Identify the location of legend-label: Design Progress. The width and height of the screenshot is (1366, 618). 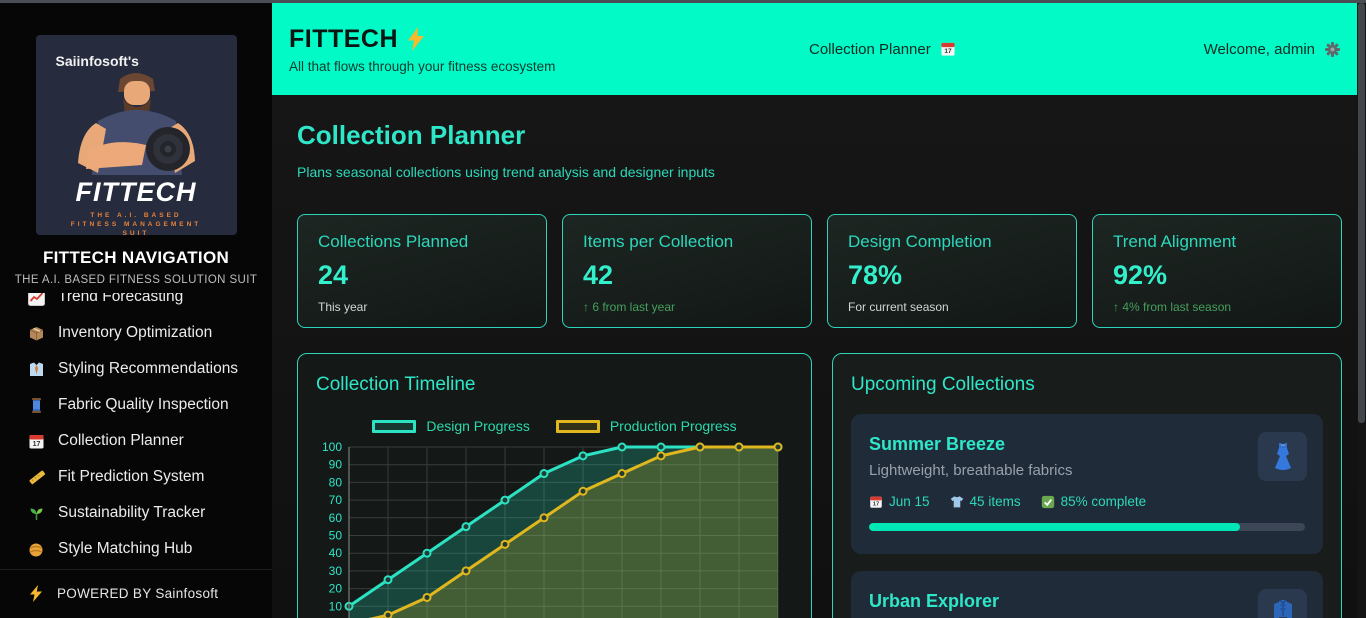
(478, 426).